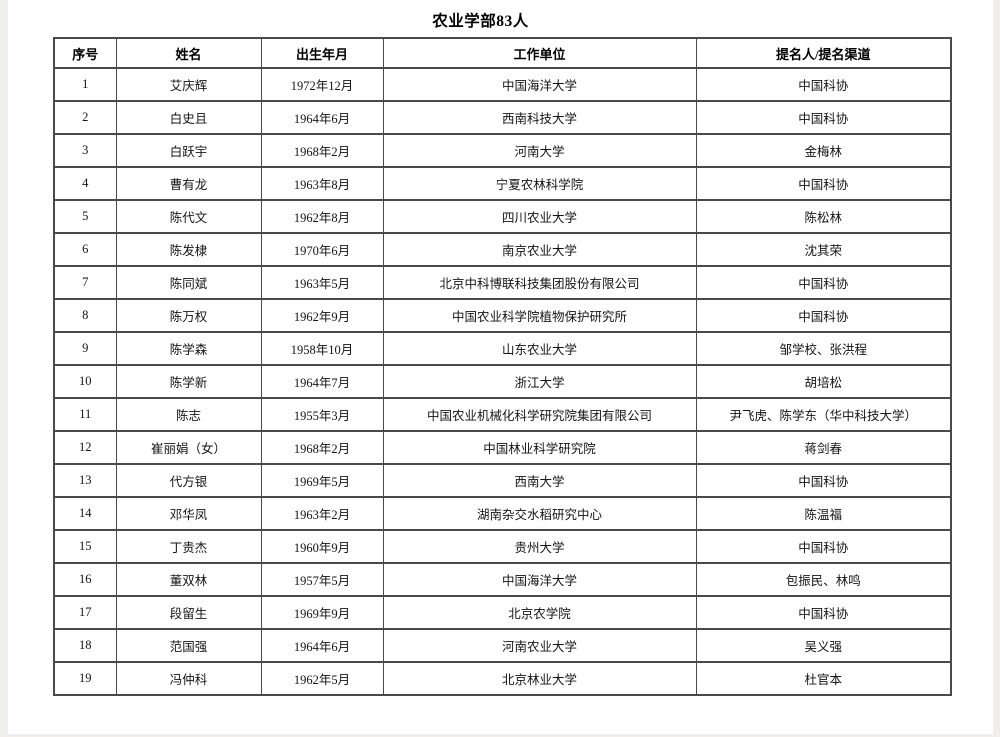 This screenshot has height=737, width=1000. What do you see at coordinates (188, 612) in the screenshot?
I see `table-cell: 段留生` at bounding box center [188, 612].